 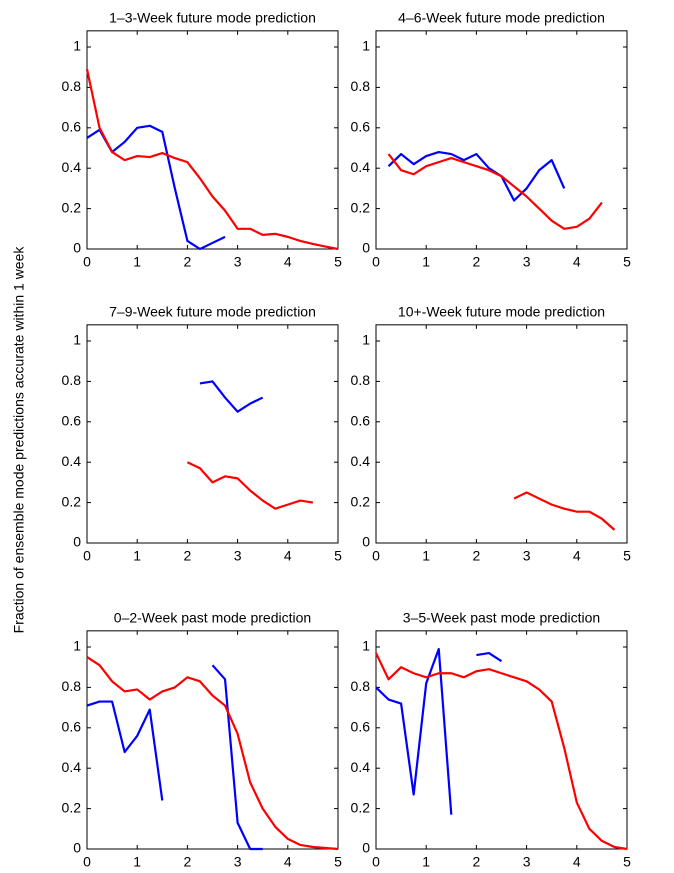 I want to click on subplot-title: 1–3-Week future mode prediction, so click(x=212, y=18).